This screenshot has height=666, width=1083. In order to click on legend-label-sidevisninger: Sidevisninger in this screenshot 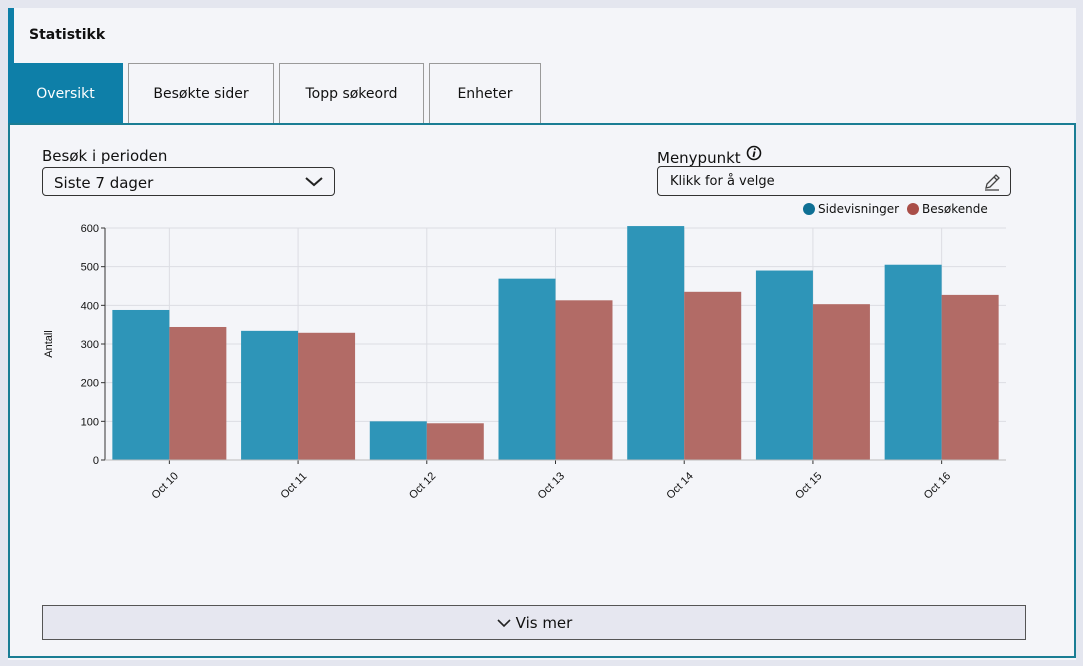, I will do `click(859, 209)`.